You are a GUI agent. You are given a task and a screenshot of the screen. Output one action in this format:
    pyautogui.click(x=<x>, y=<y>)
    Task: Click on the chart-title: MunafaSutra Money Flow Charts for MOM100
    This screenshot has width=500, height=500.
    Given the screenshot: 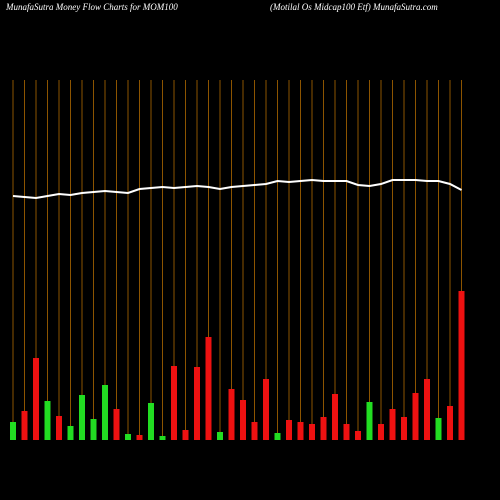 What is the action you would take?
    pyautogui.click(x=91, y=7)
    